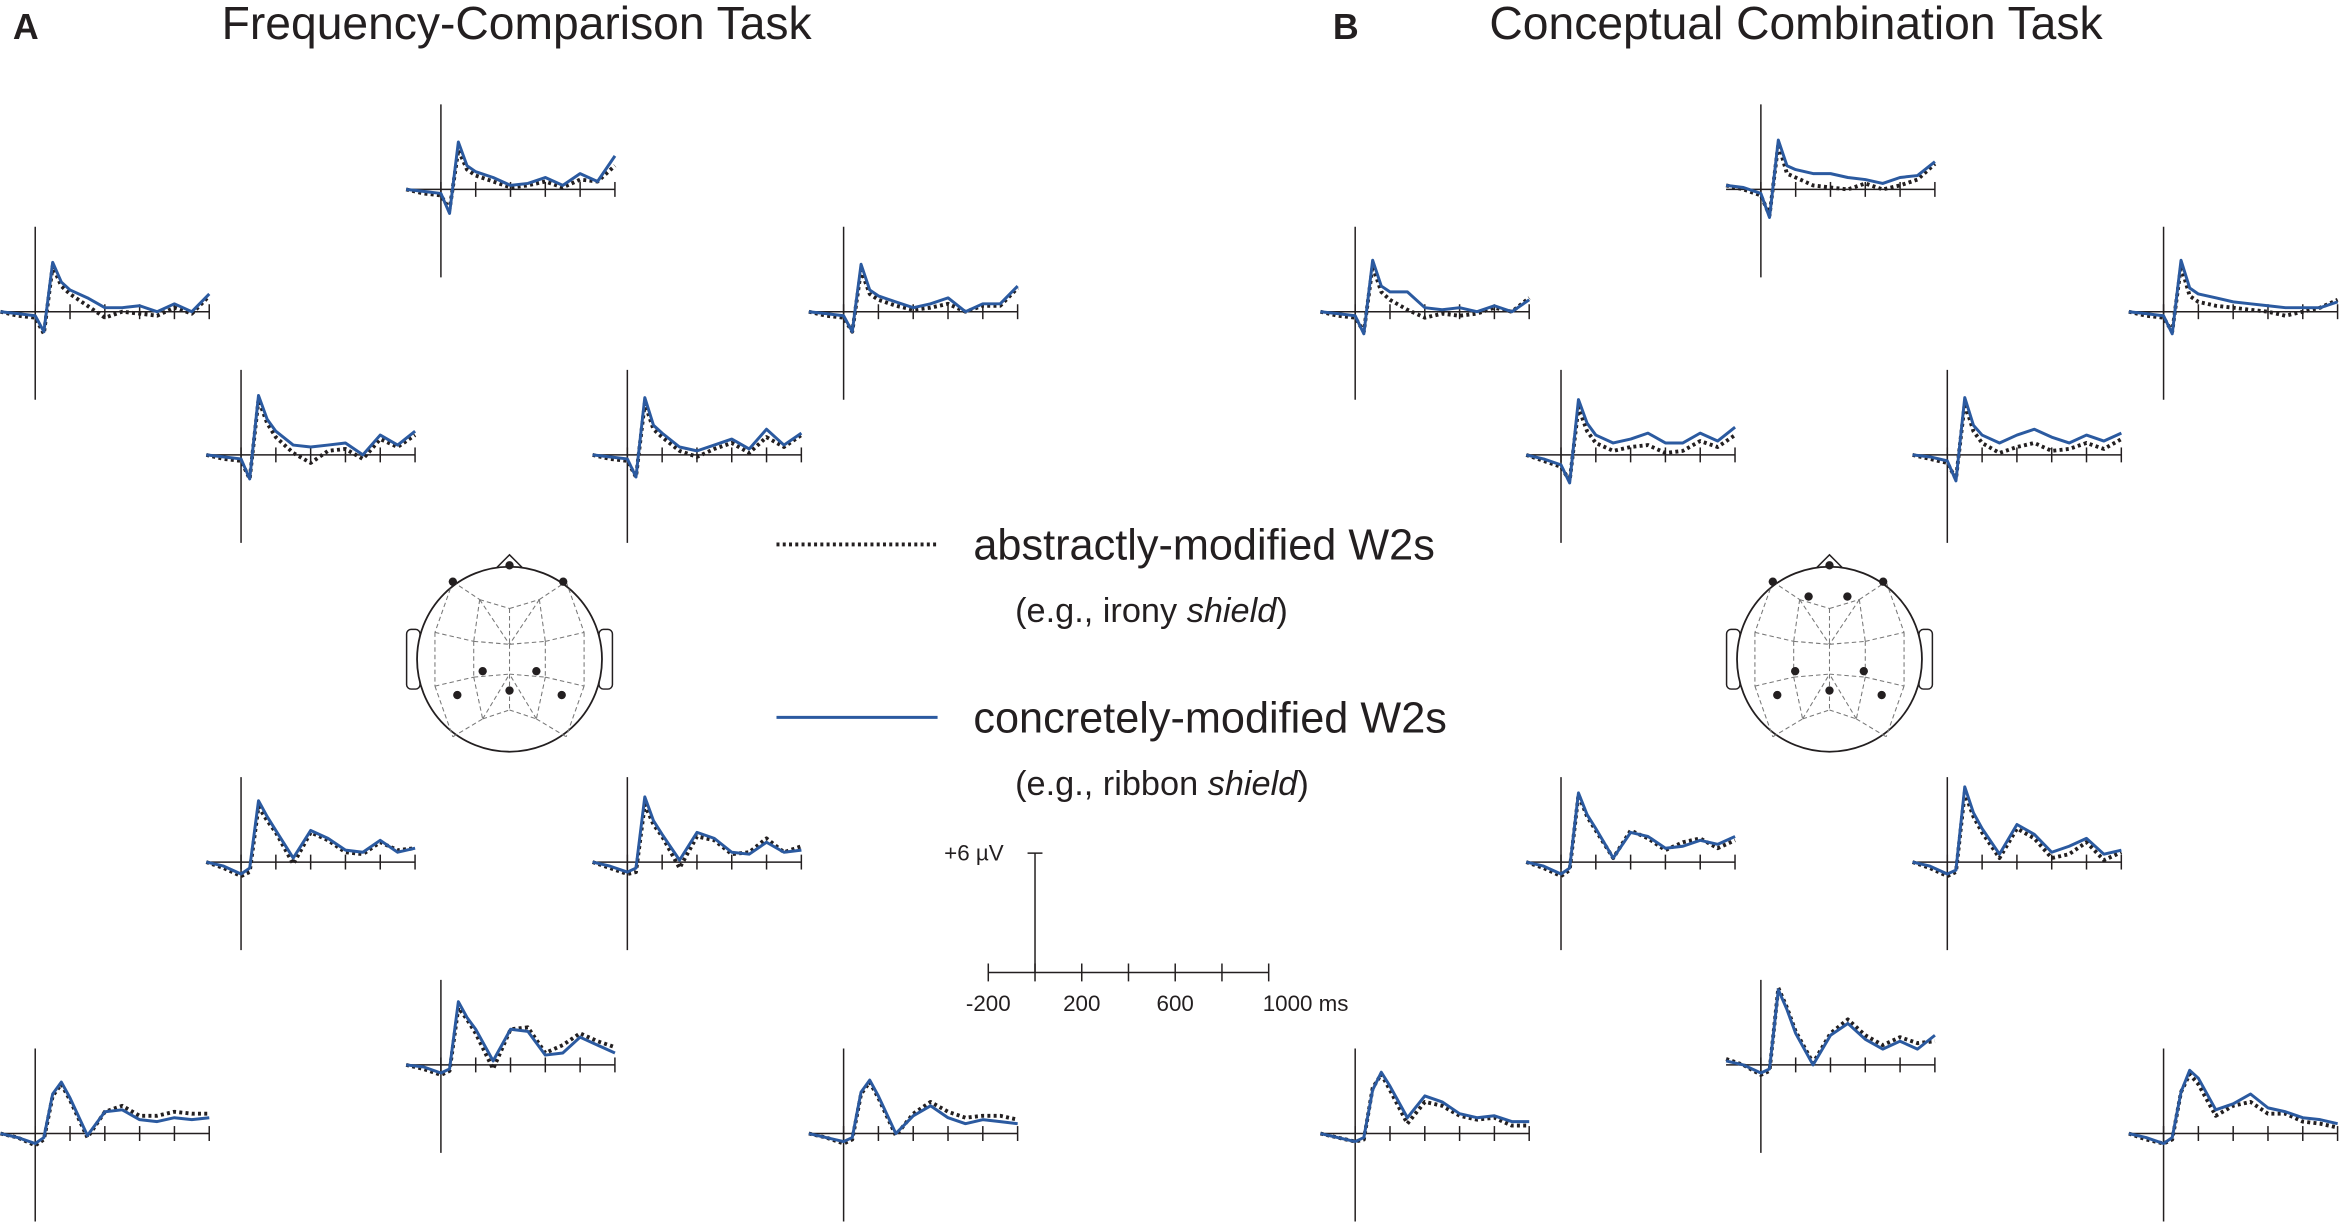  What do you see at coordinates (1253, 784) in the screenshot?
I see `example-part: shield` at bounding box center [1253, 784].